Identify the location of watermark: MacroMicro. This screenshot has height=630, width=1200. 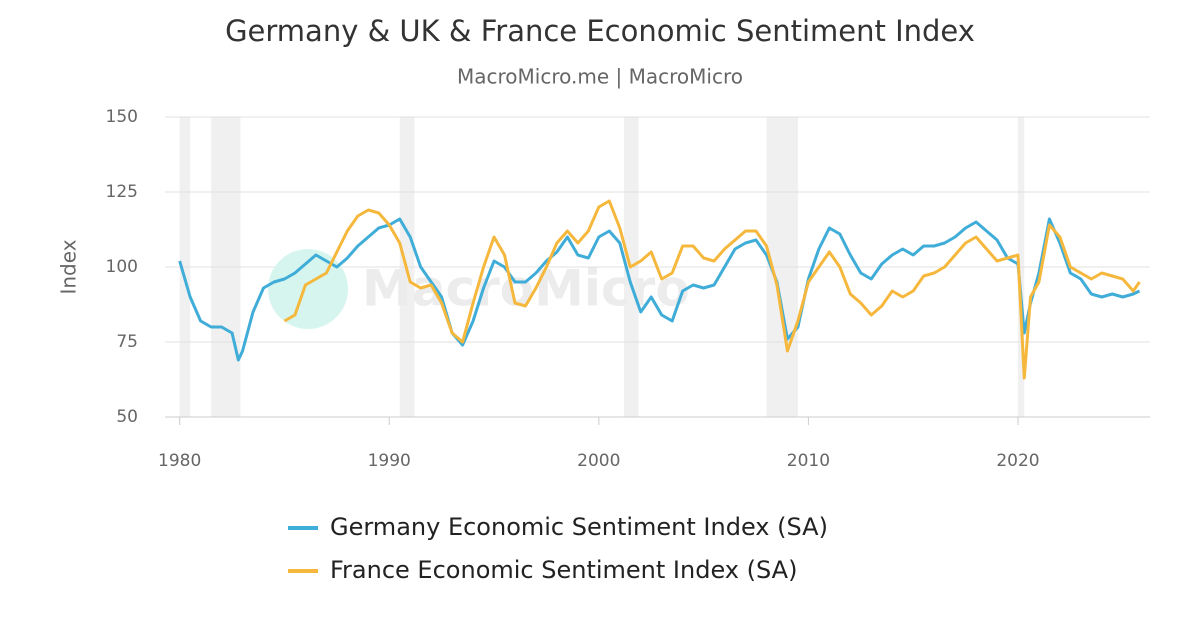
(526, 289).